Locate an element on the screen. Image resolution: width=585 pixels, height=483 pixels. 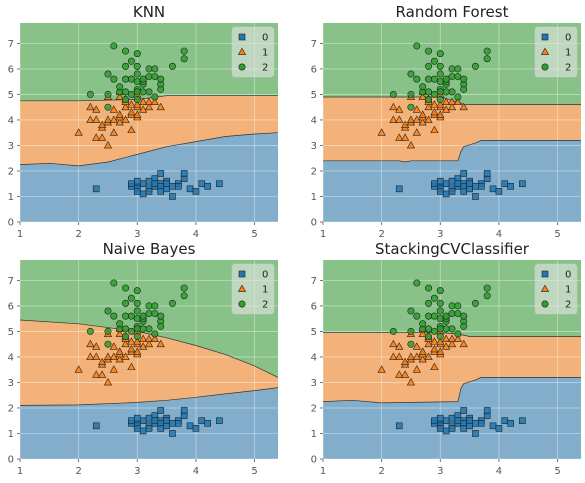
y-tick-label: 6 is located at coordinates (314, 69).